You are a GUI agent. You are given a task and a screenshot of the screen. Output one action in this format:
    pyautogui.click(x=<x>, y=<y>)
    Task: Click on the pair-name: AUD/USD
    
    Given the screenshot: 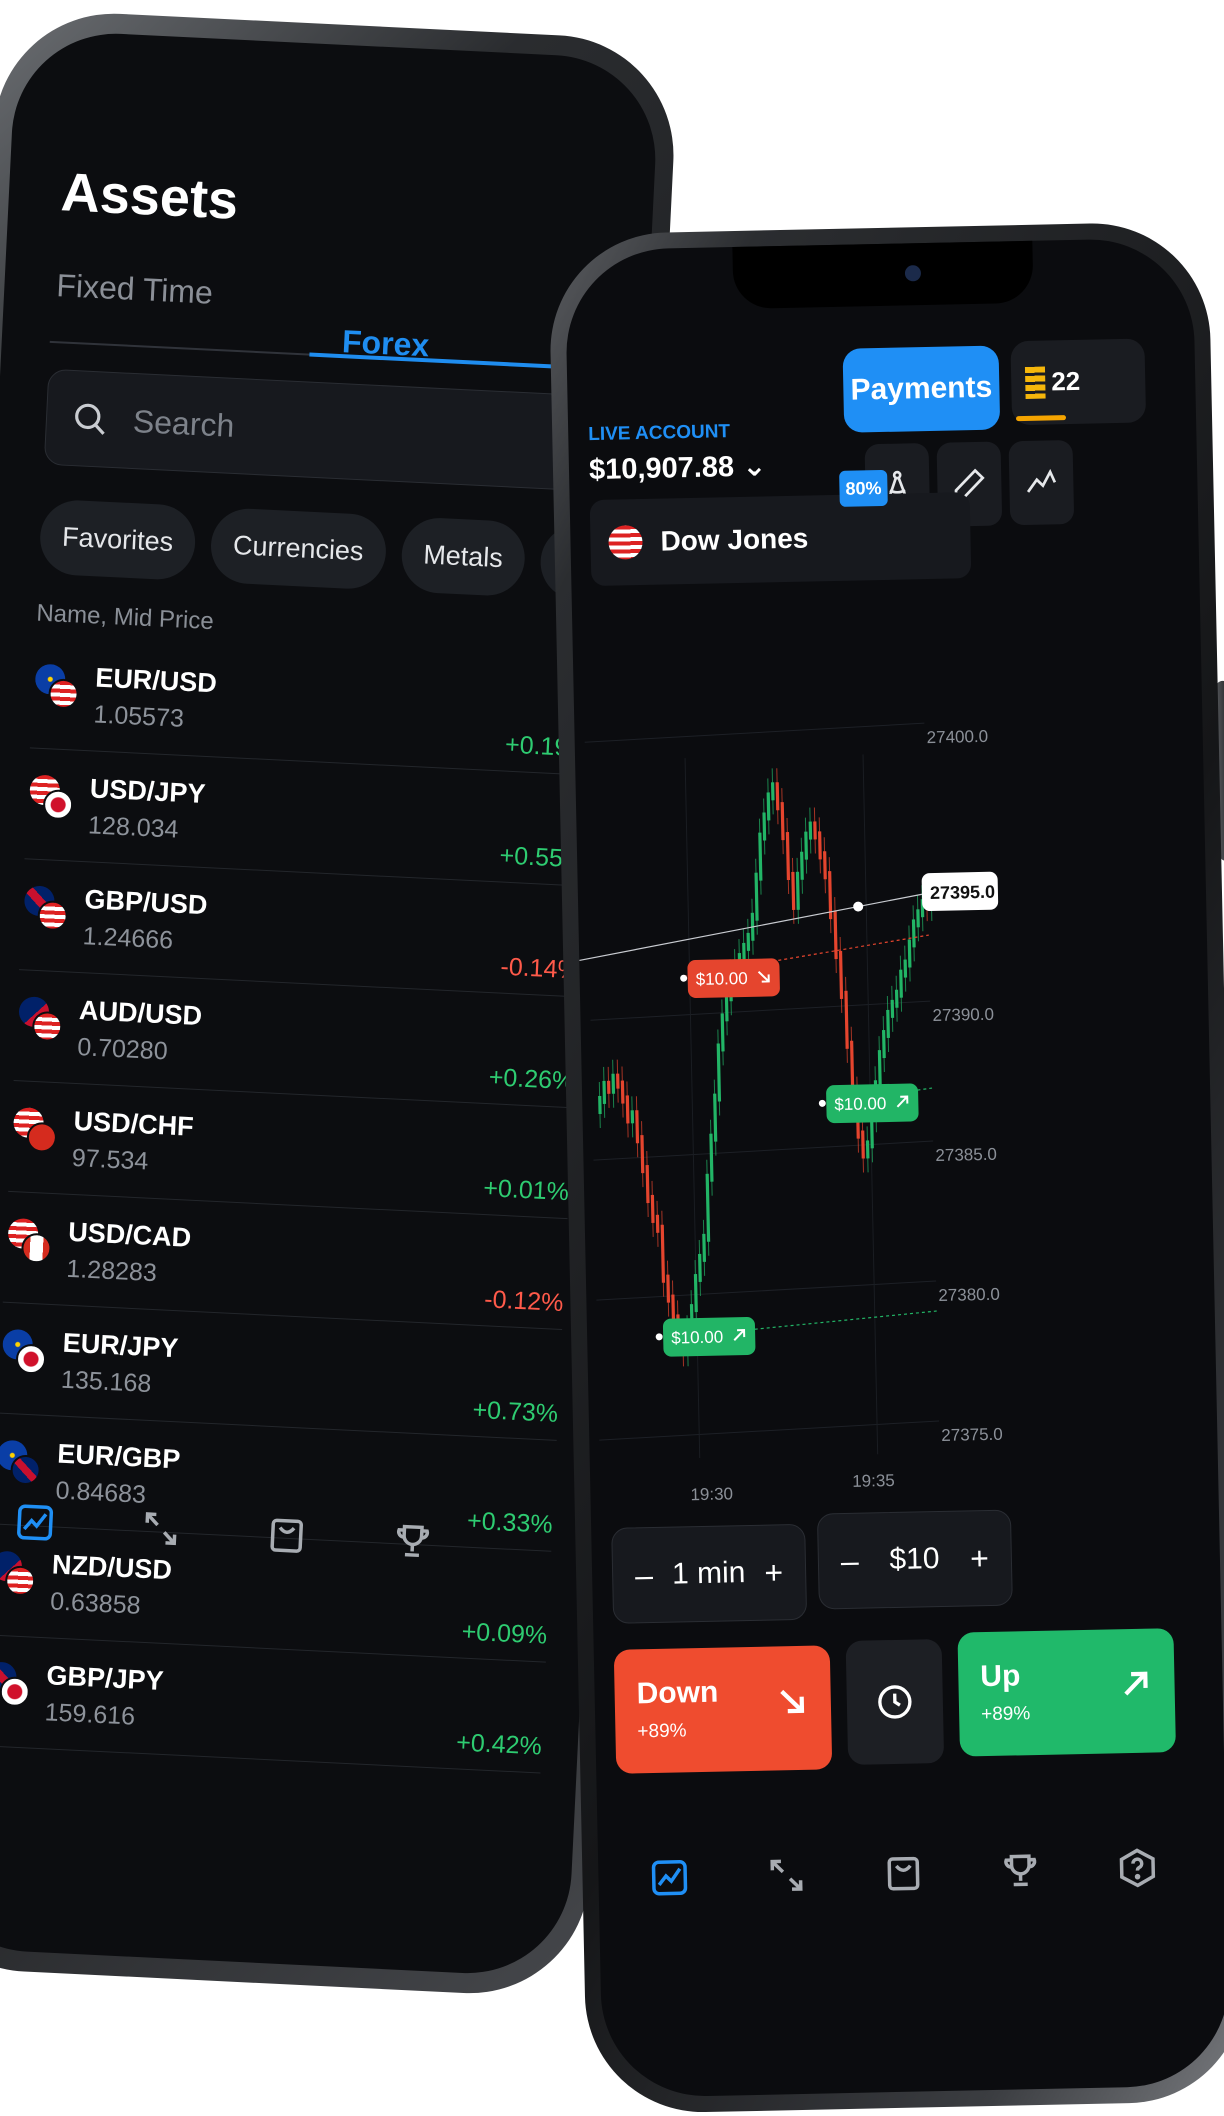 What is the action you would take?
    pyautogui.click(x=140, y=1013)
    